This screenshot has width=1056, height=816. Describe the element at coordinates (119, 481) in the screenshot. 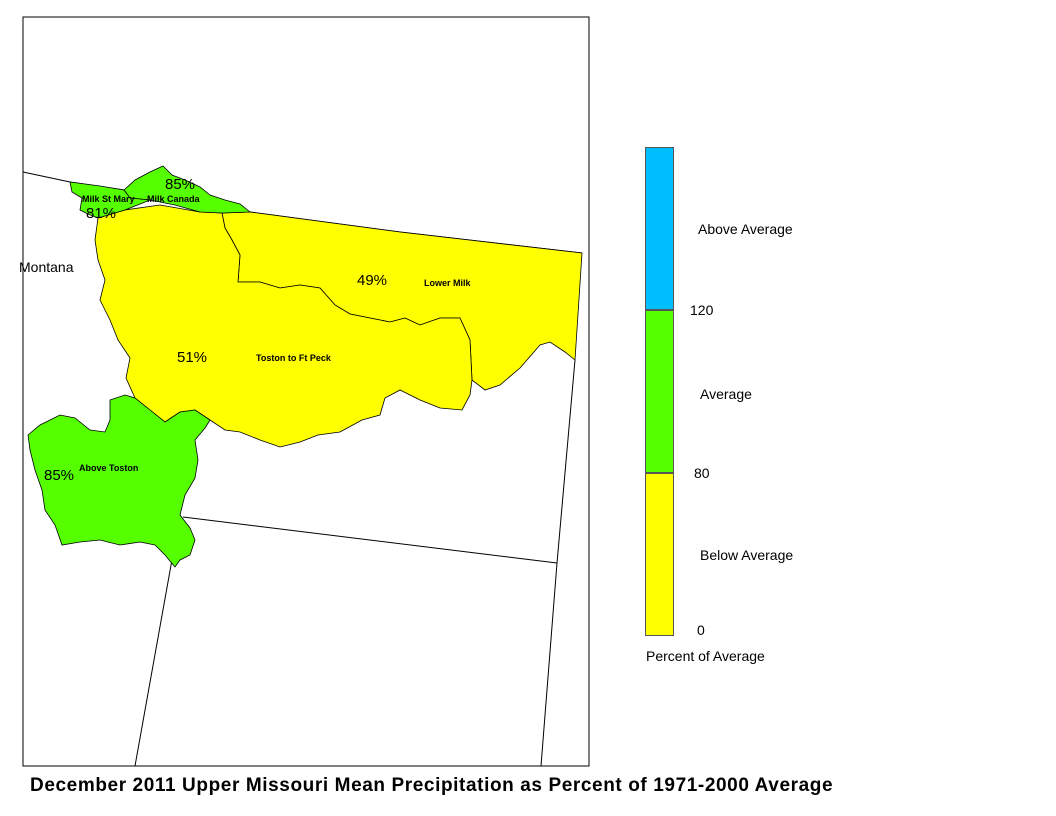

I see `basin-above-toston` at that location.